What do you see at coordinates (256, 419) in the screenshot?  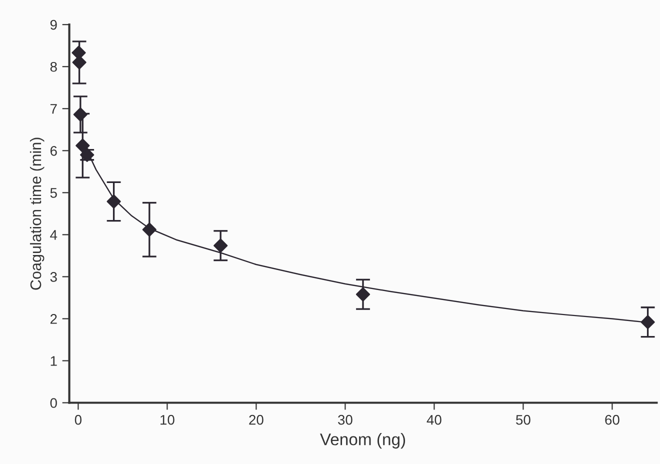 I see `x-tick-label: 20` at bounding box center [256, 419].